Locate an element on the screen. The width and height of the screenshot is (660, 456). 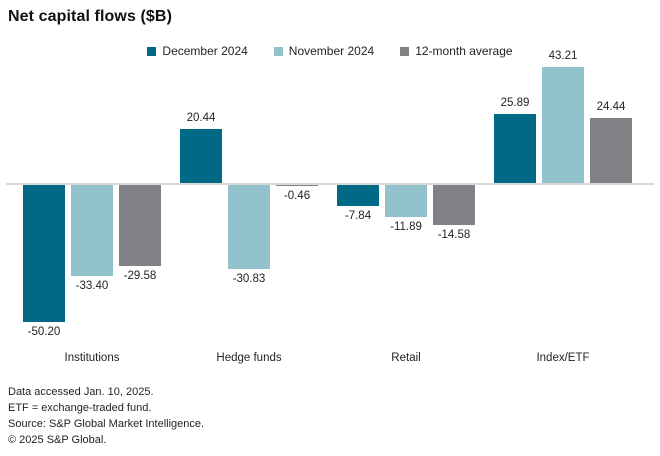
category-label: Institutions is located at coordinates (92, 358).